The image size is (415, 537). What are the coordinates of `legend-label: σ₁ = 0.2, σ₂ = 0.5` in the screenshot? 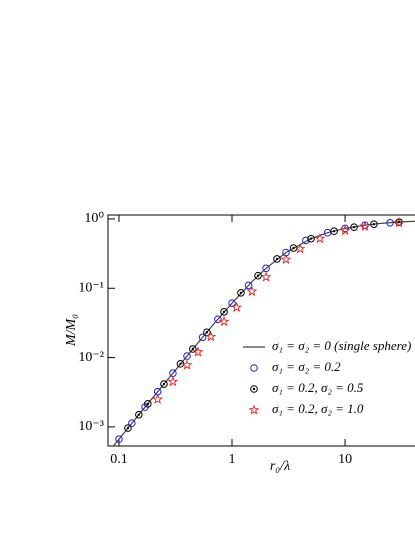 It's located at (318, 387).